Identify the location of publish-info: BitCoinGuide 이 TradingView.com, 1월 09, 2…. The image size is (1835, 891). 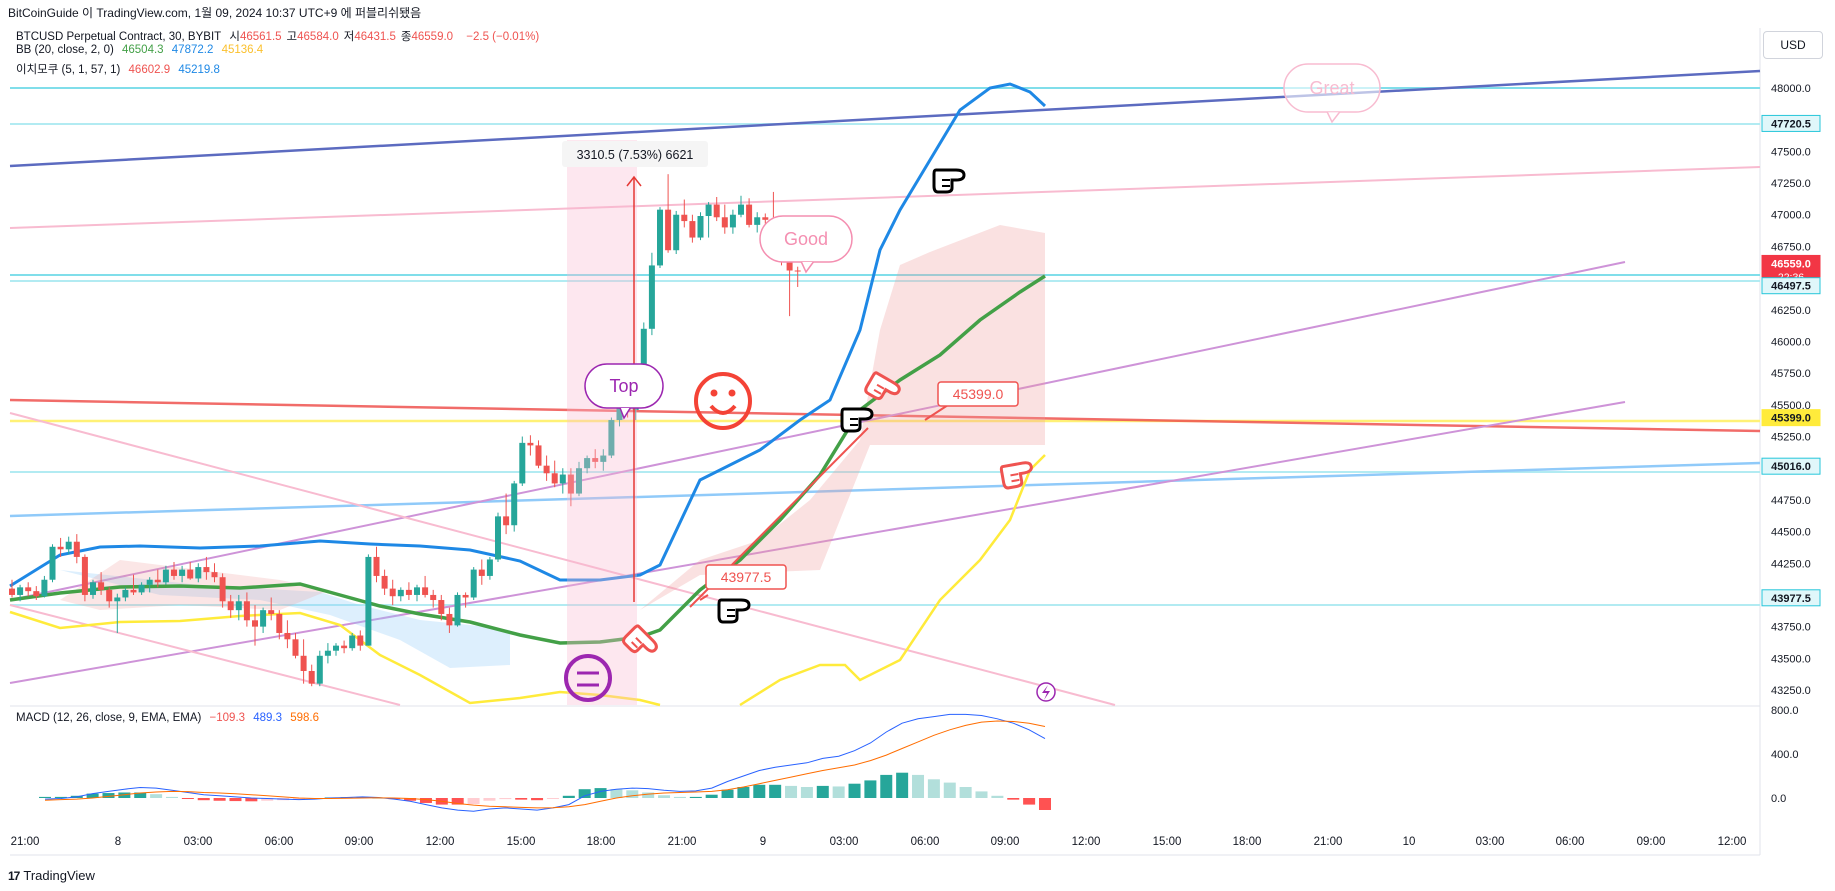
(215, 13).